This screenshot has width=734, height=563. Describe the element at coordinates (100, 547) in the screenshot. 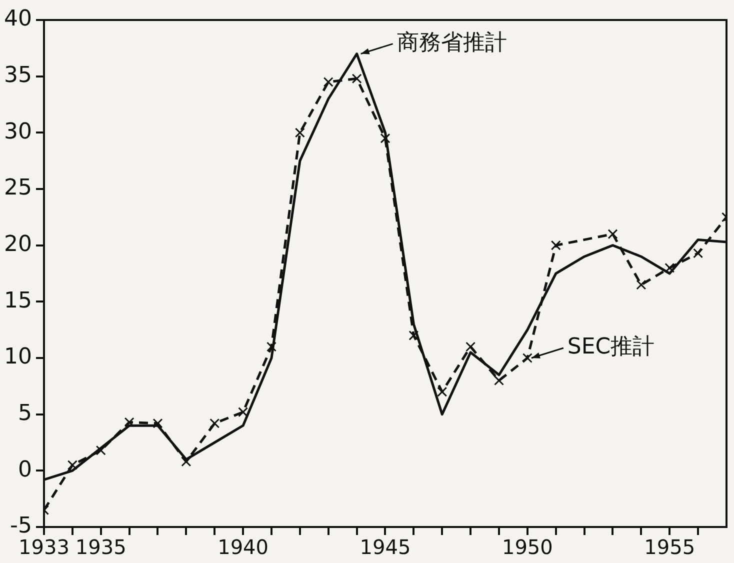

I see `x-tick-label: 1935` at that location.